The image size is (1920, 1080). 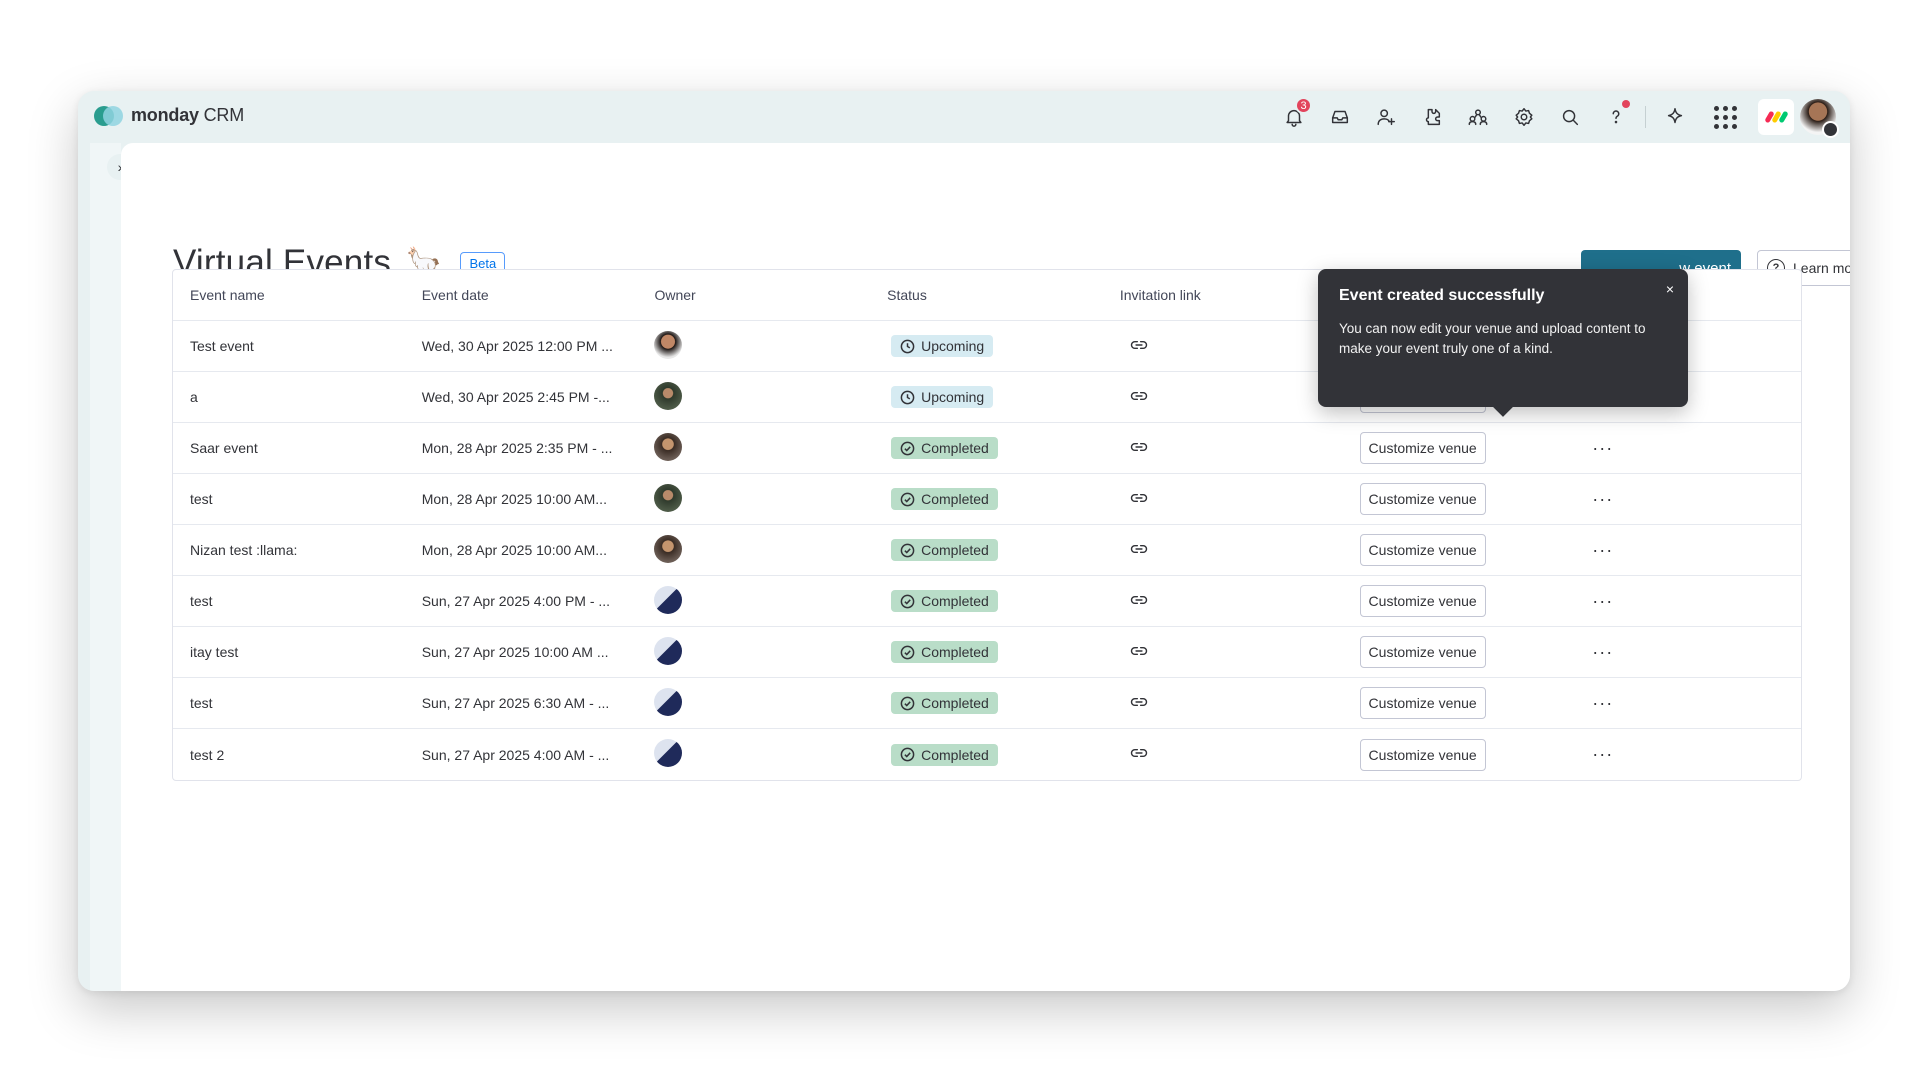 What do you see at coordinates (1478, 117) in the screenshot?
I see `teams-button` at bounding box center [1478, 117].